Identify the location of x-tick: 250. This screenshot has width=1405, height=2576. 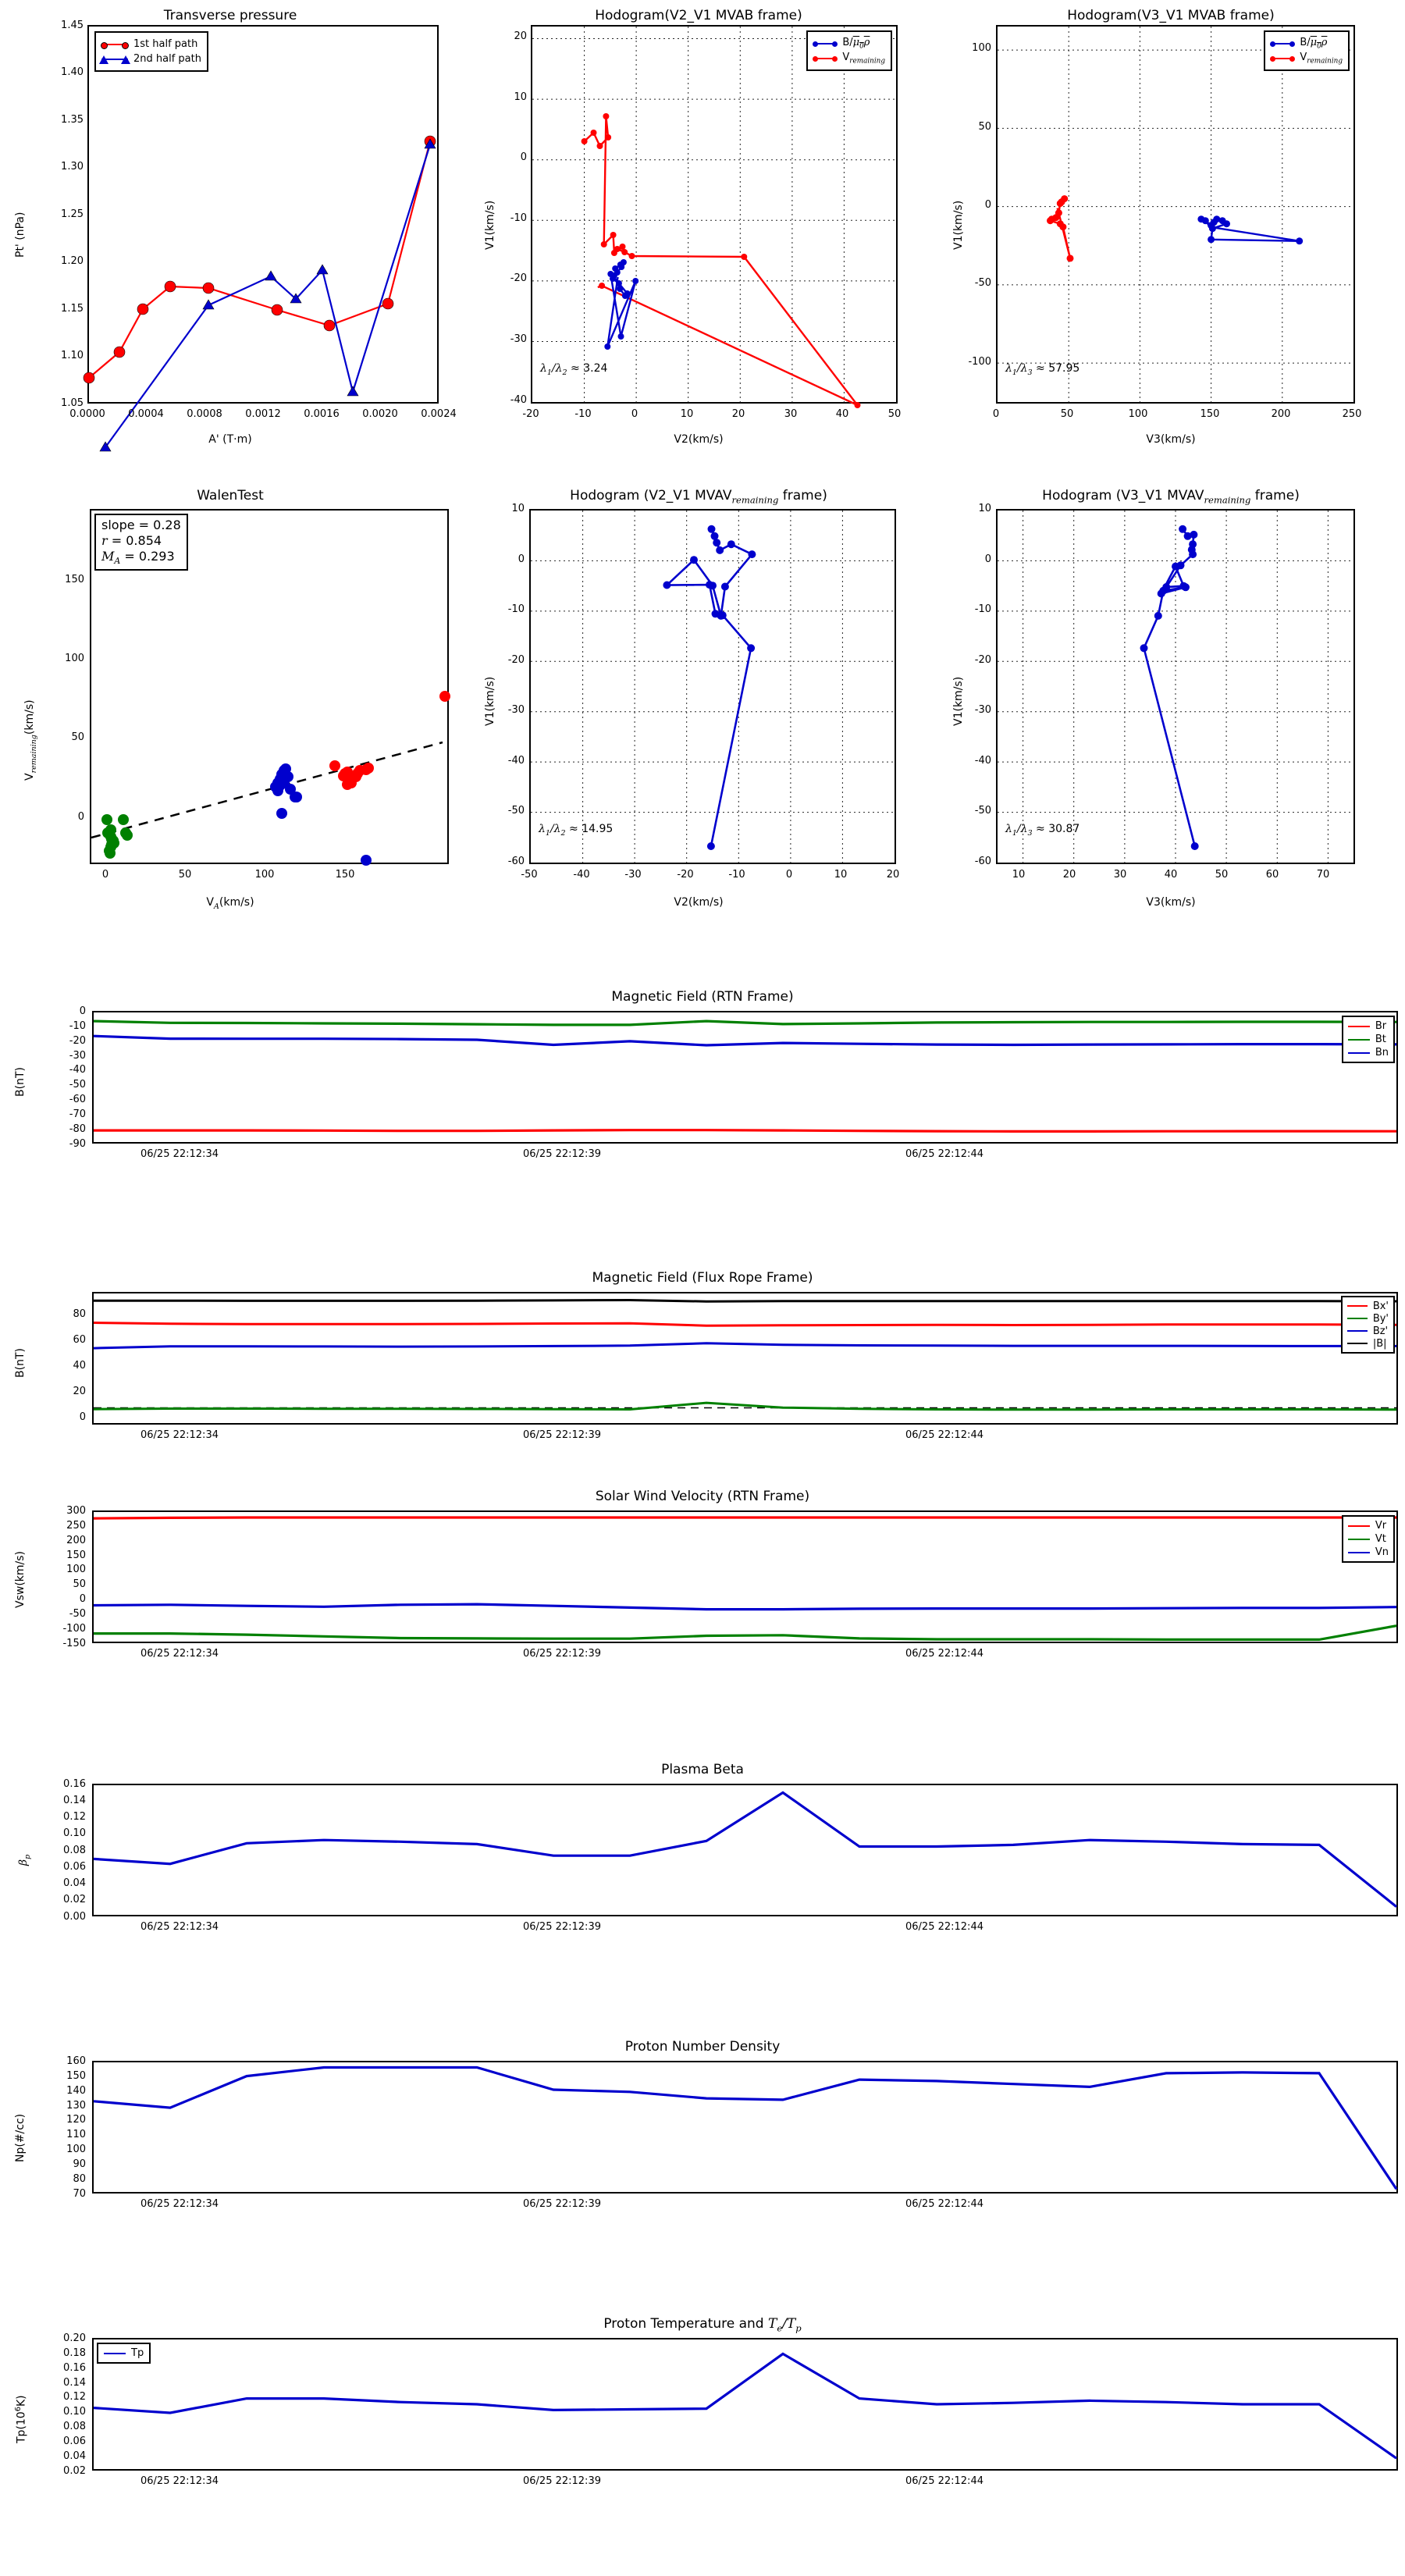
(1352, 414).